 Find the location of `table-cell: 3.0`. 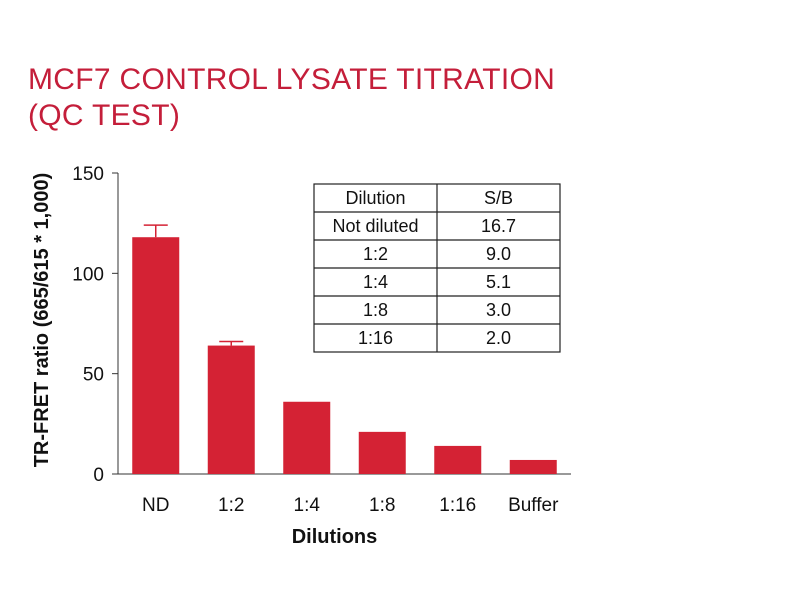

table-cell: 3.0 is located at coordinates (498, 310).